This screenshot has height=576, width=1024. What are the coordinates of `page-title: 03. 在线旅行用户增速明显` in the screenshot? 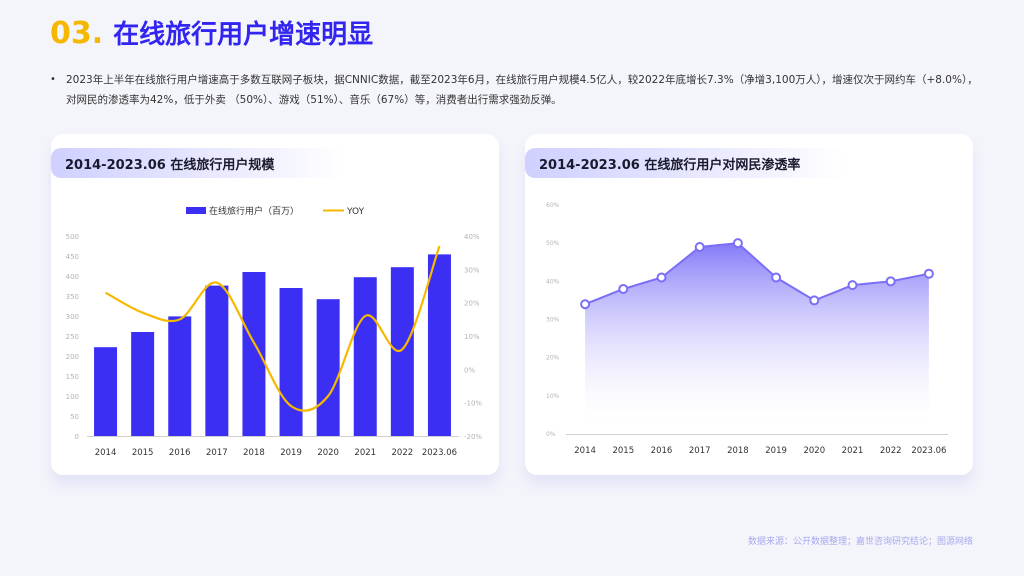 It's located at (211, 34).